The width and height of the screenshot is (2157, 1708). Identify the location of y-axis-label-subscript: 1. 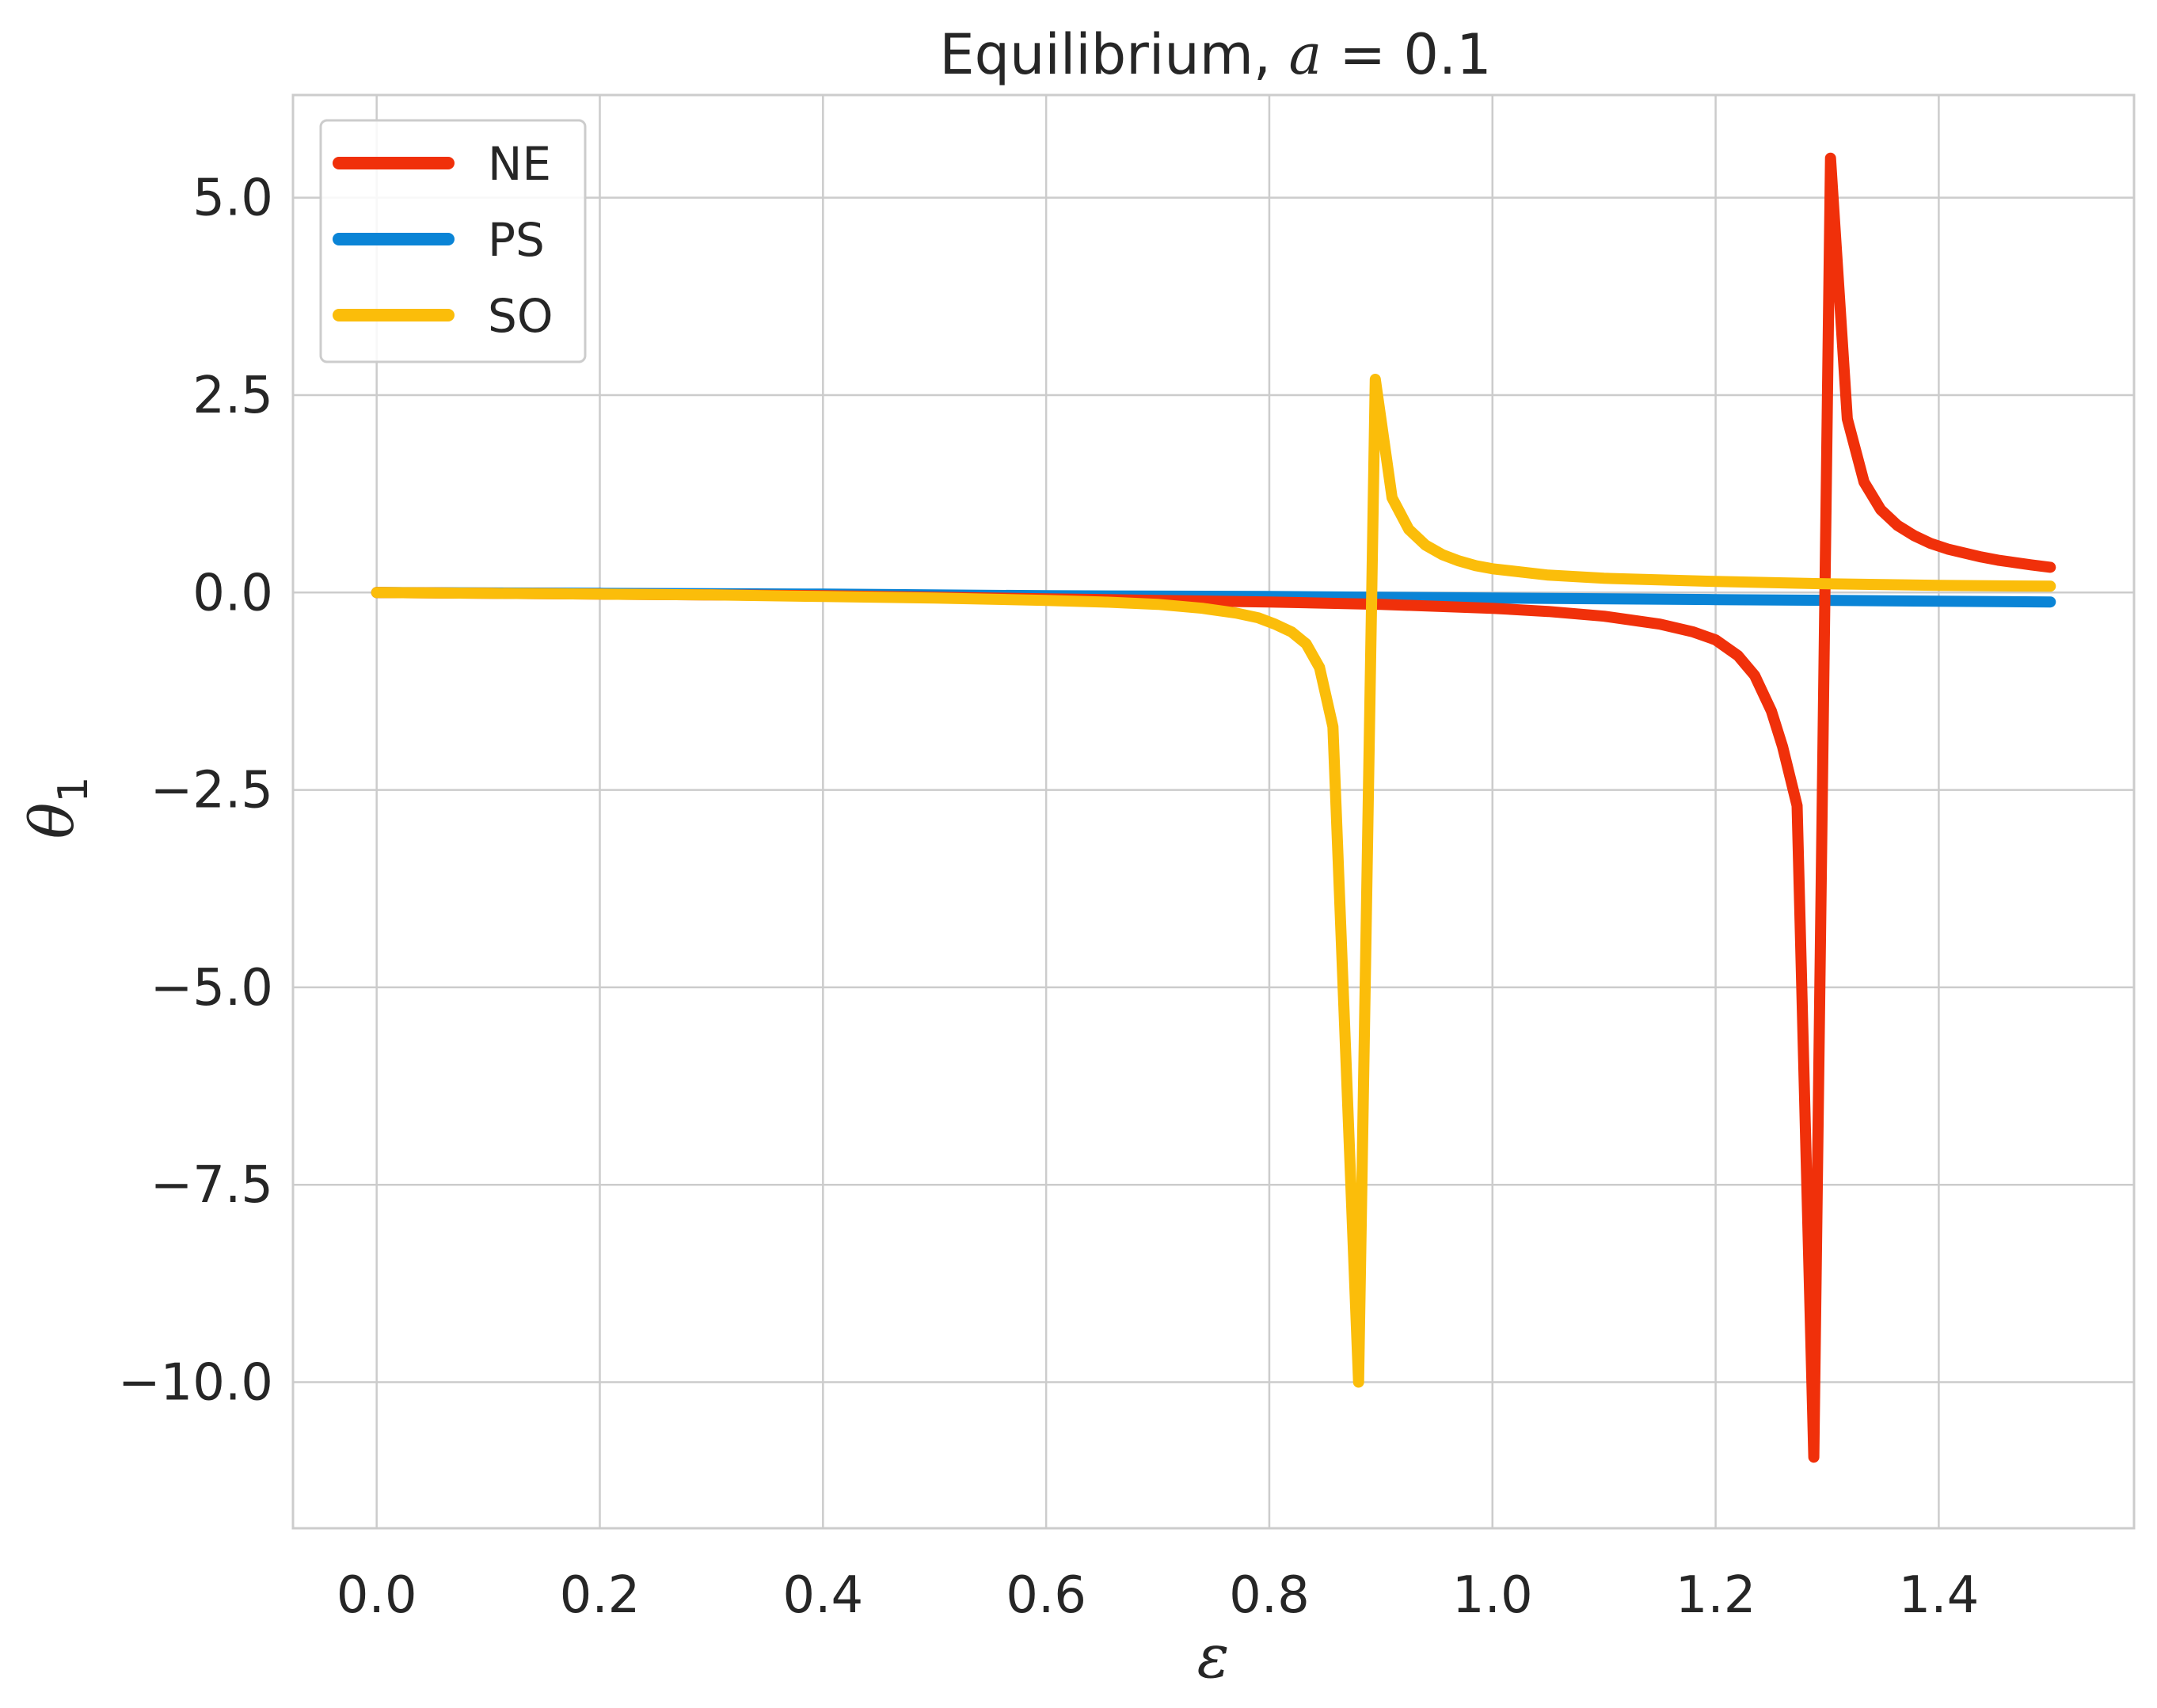
(74, 790).